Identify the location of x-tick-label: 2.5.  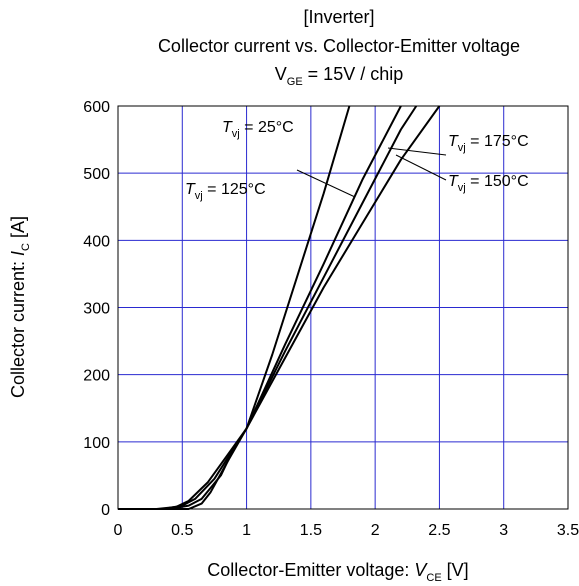
(439, 530).